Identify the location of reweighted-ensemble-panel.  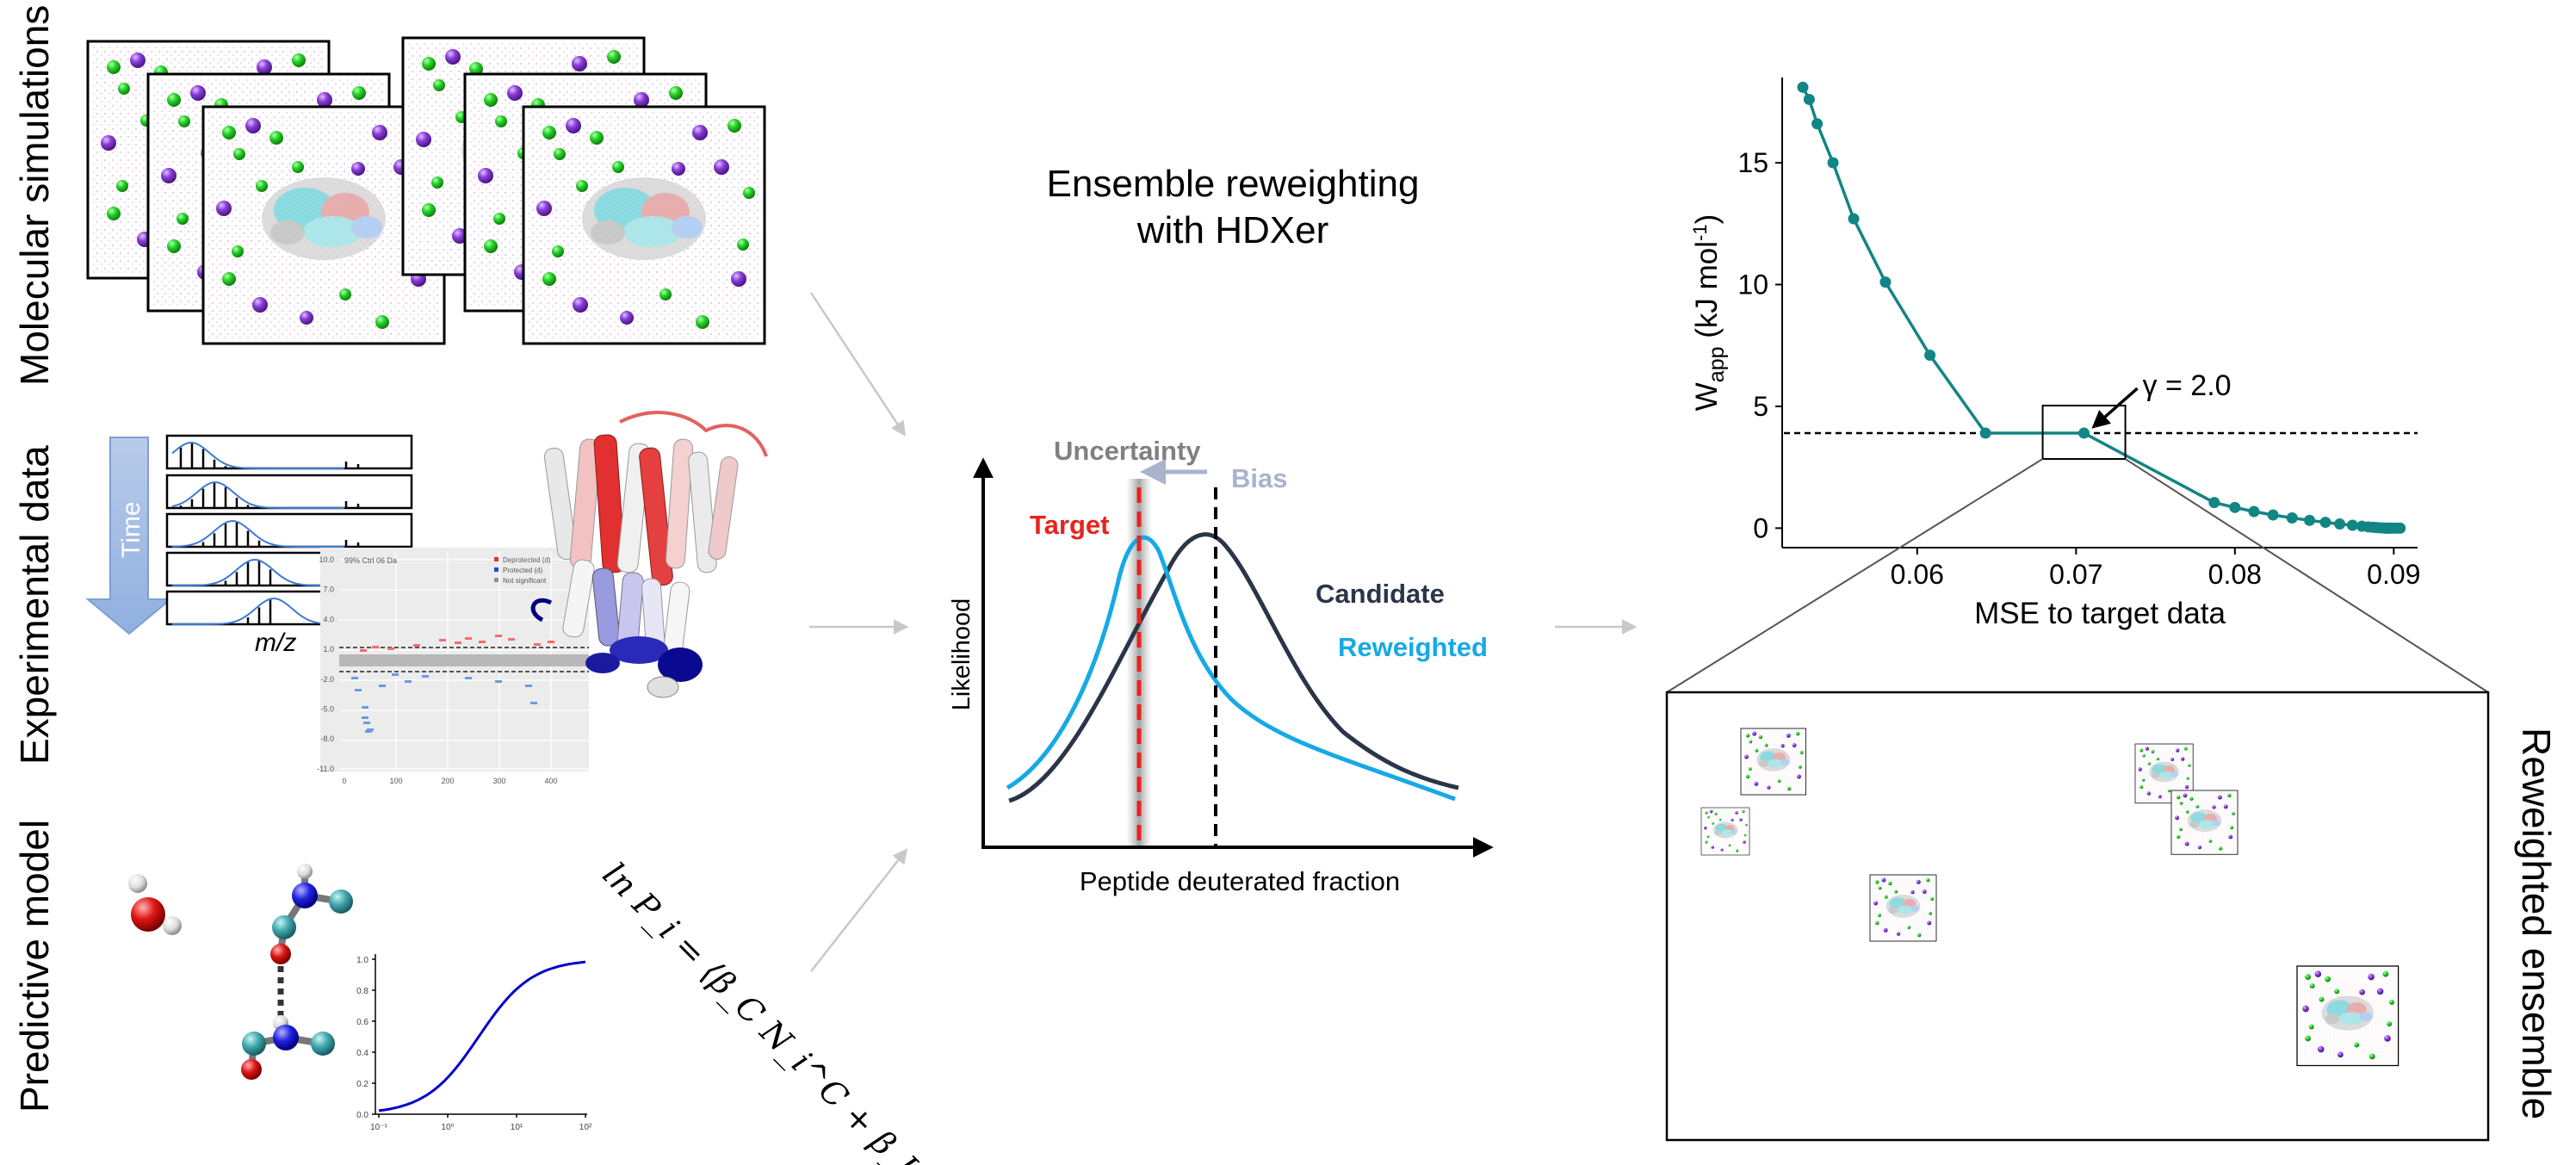
(2078, 917).